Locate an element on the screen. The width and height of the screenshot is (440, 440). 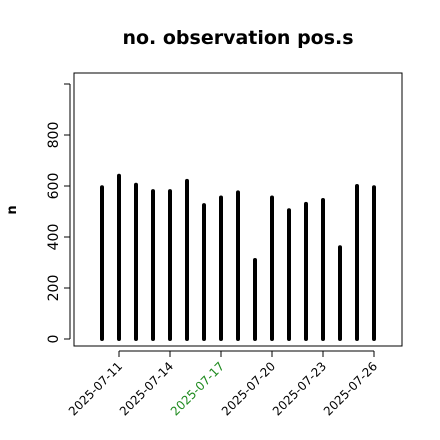
y-tick-label: 400 is located at coordinates (54, 237).